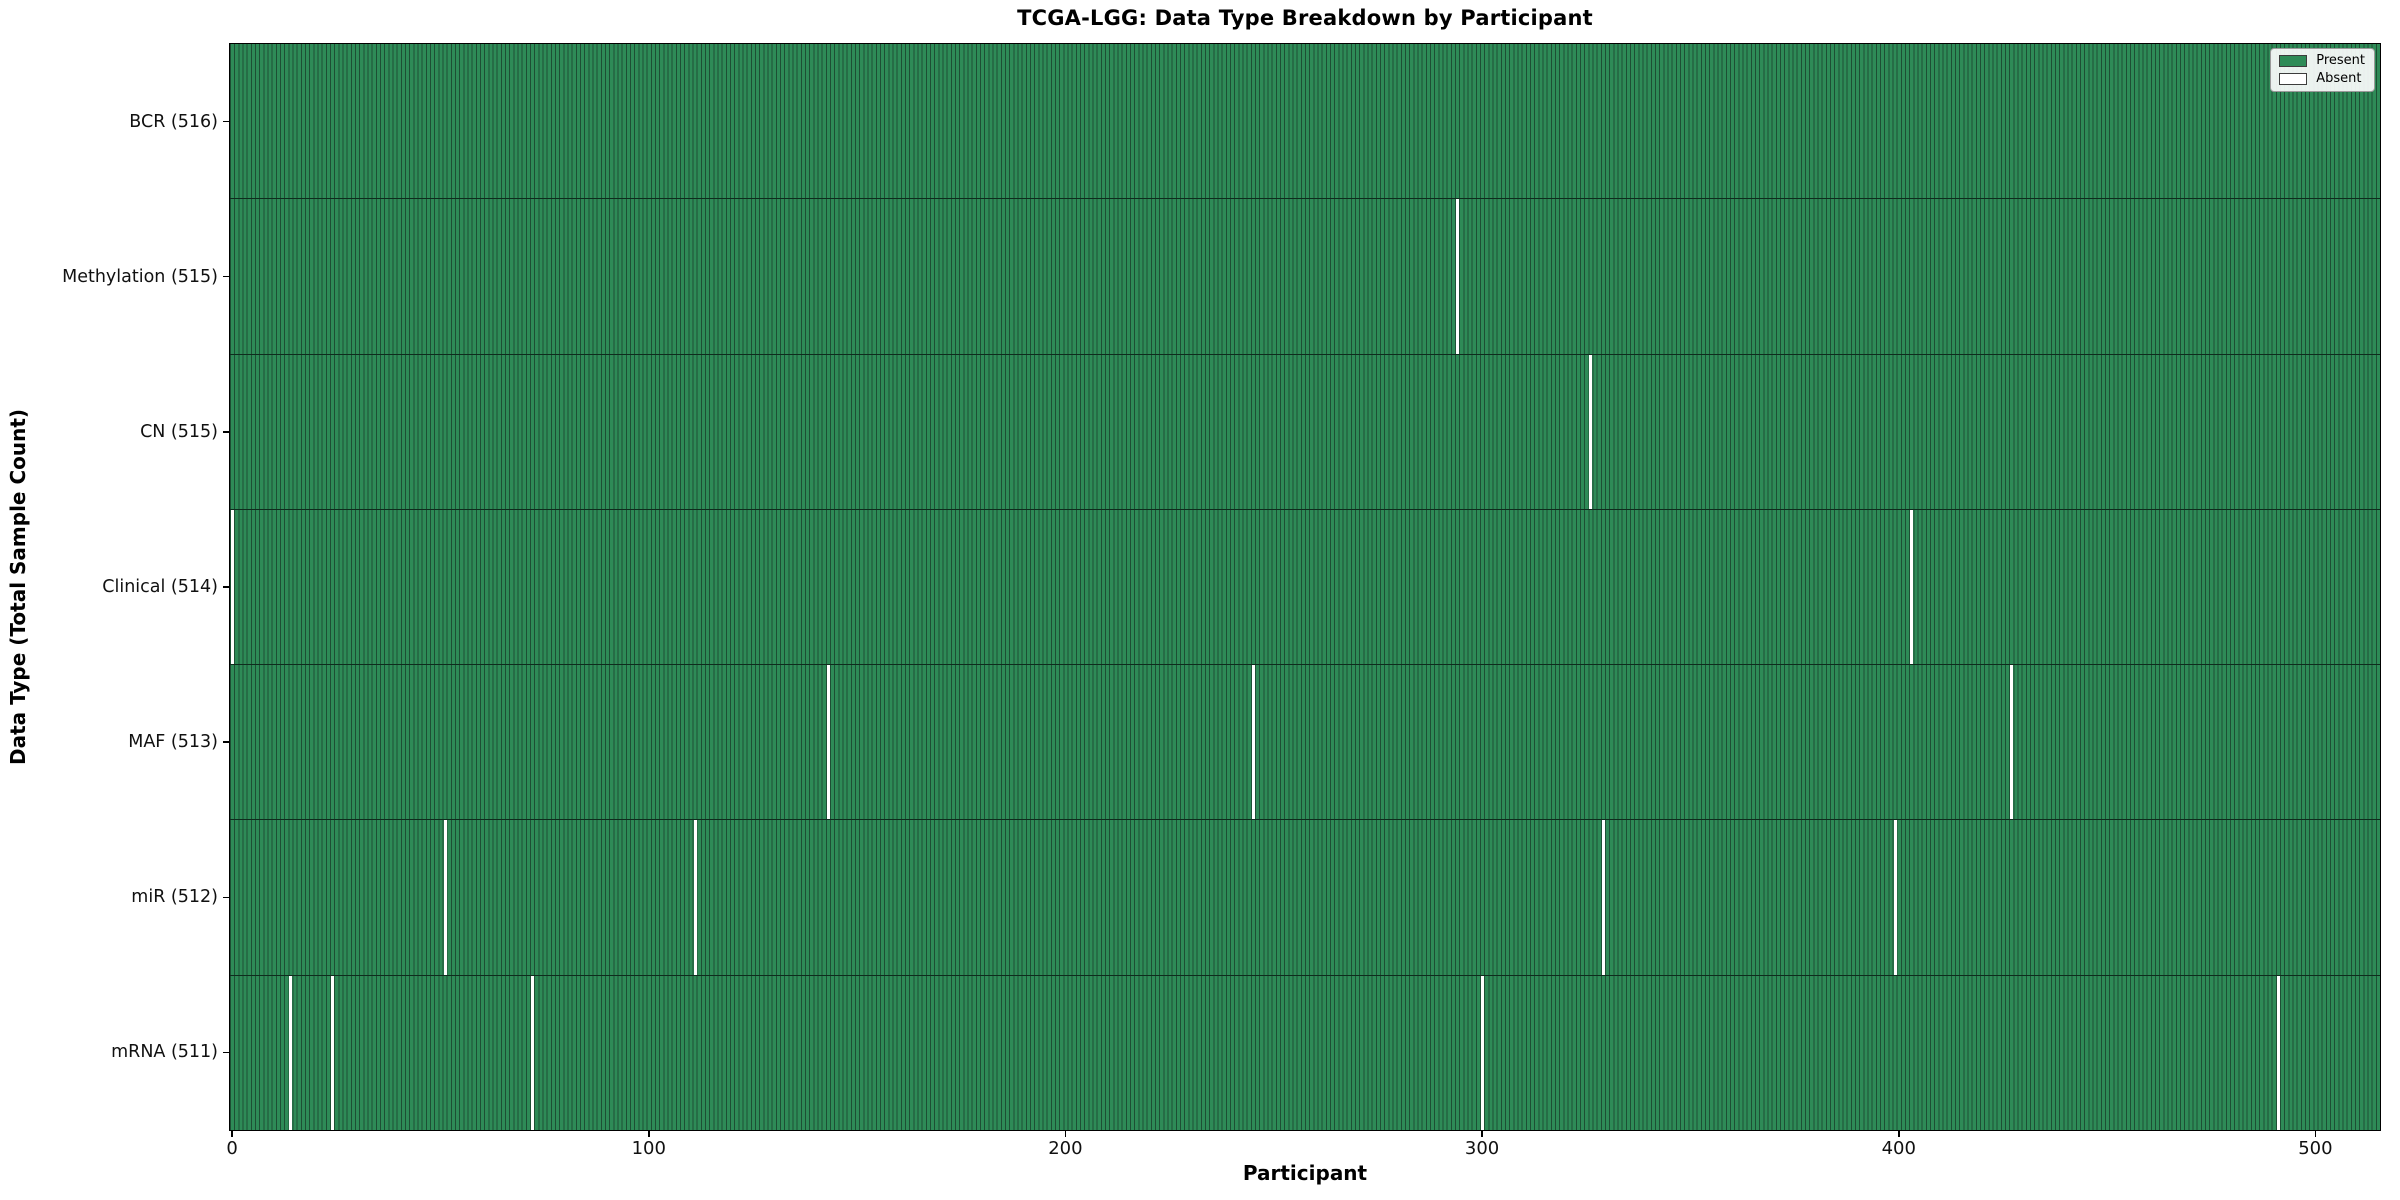 The width and height of the screenshot is (2400, 1200). What do you see at coordinates (1305, 1052) in the screenshot?
I see `row-mrna` at bounding box center [1305, 1052].